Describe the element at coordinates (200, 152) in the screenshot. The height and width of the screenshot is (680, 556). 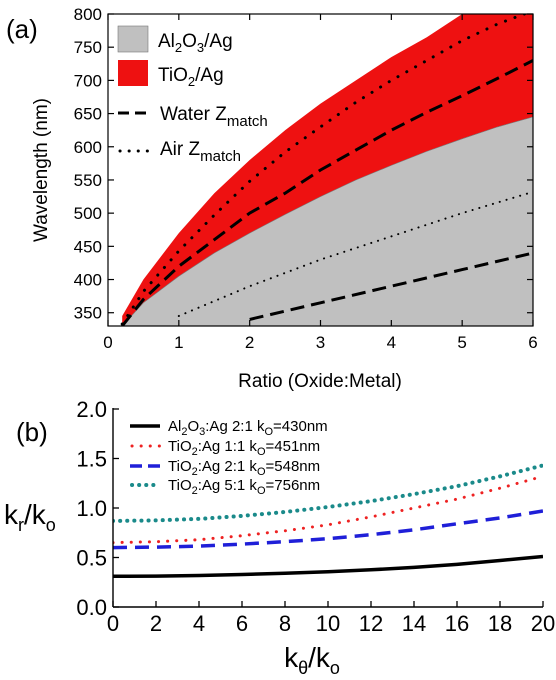
I see `legend-air-label: Air Zmatch` at that location.